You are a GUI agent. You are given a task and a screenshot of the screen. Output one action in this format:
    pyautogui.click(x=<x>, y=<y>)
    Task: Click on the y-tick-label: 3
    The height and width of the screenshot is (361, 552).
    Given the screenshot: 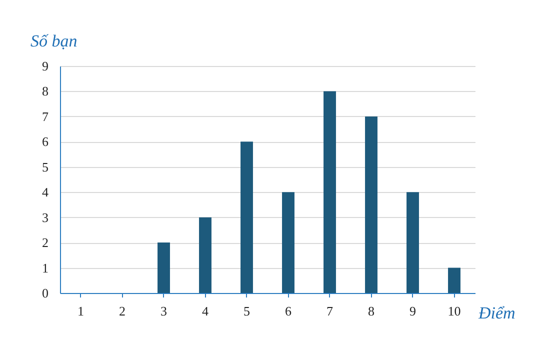 What is the action you would take?
    pyautogui.click(x=45, y=217)
    